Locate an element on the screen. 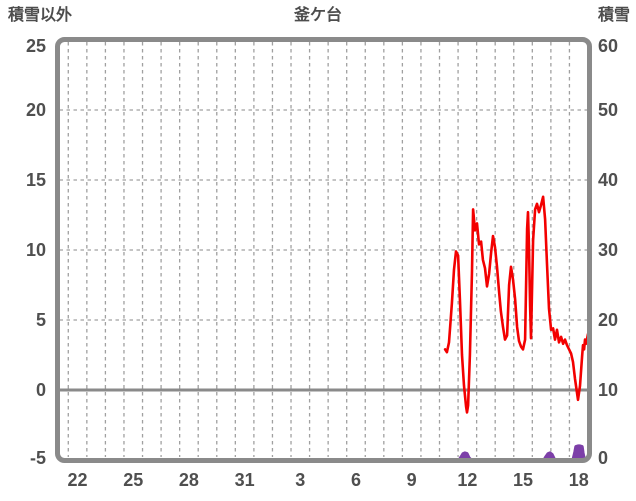 Image resolution: width=636 pixels, height=501 pixels. left-axis-tick: 10 is located at coordinates (35, 250).